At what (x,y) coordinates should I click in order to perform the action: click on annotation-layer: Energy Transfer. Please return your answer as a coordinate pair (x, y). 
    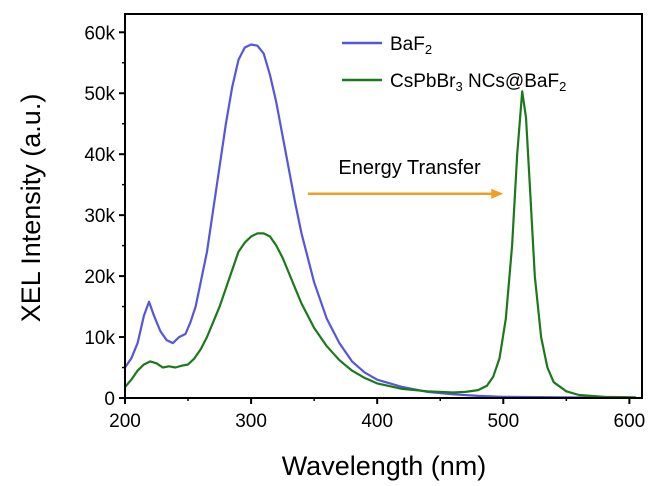
    Looking at the image, I should click on (405, 178).